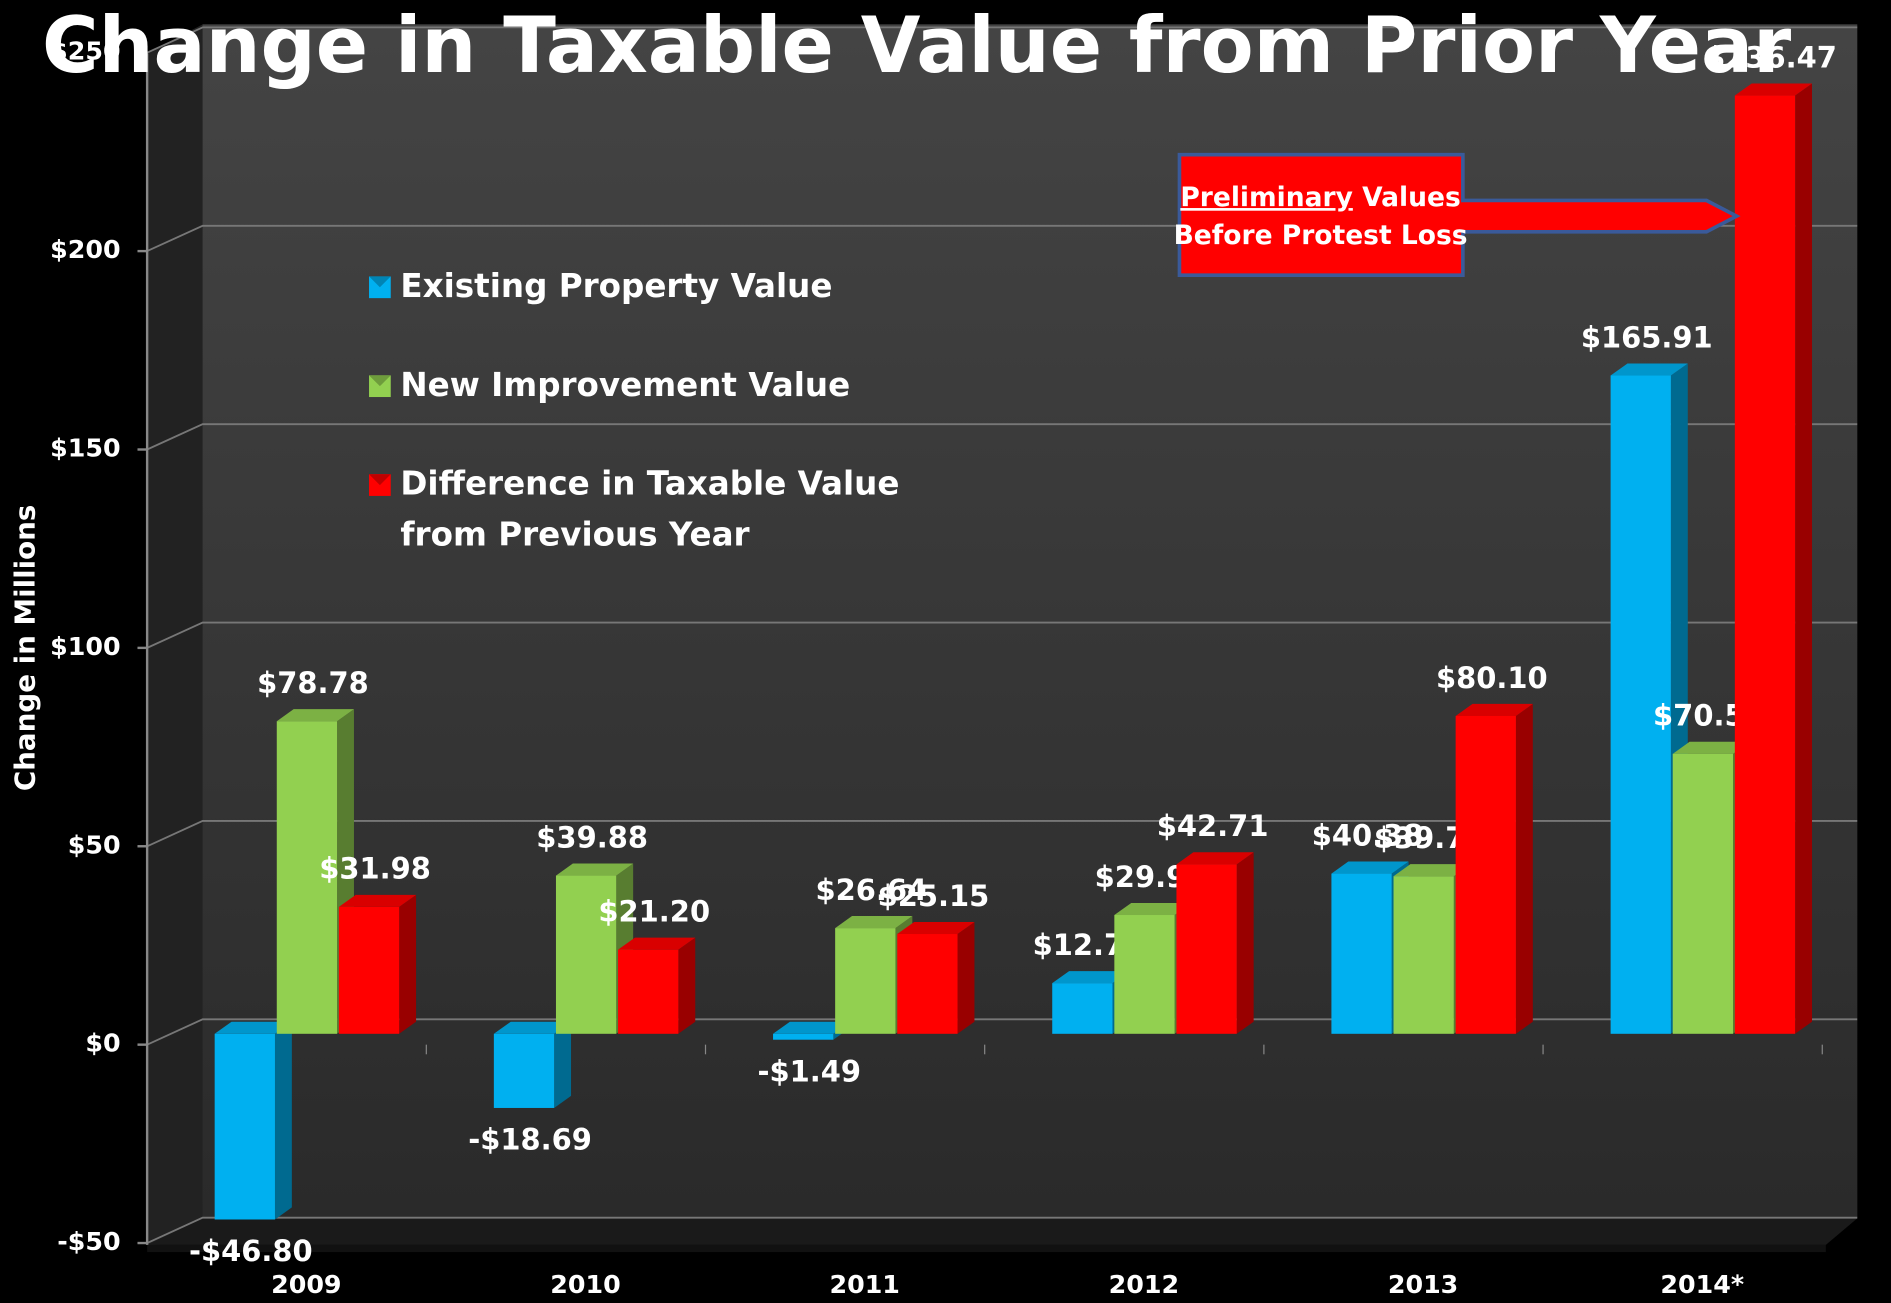 The width and height of the screenshot is (1891, 1303). What do you see at coordinates (934, 896) in the screenshot?
I see `data-label: $25.15` at bounding box center [934, 896].